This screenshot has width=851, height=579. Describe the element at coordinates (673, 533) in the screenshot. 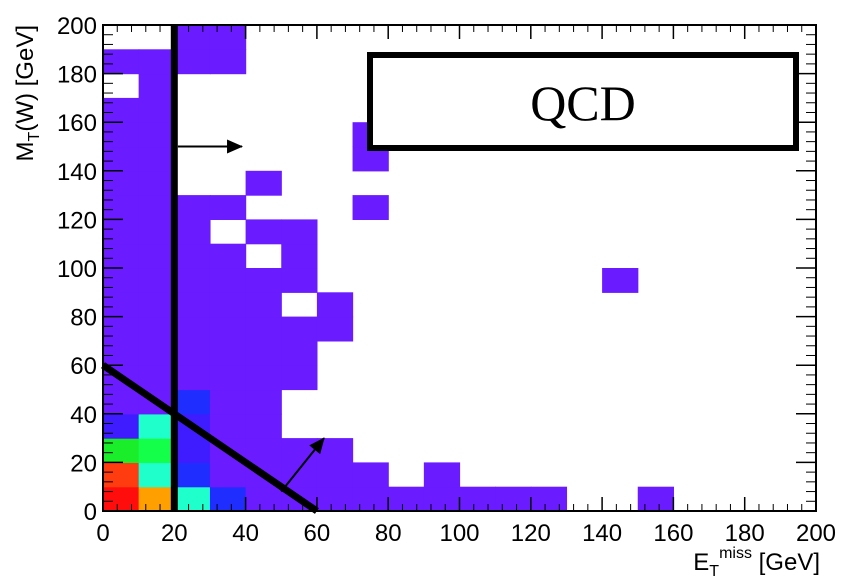

I see `x-tick-label: 160` at that location.